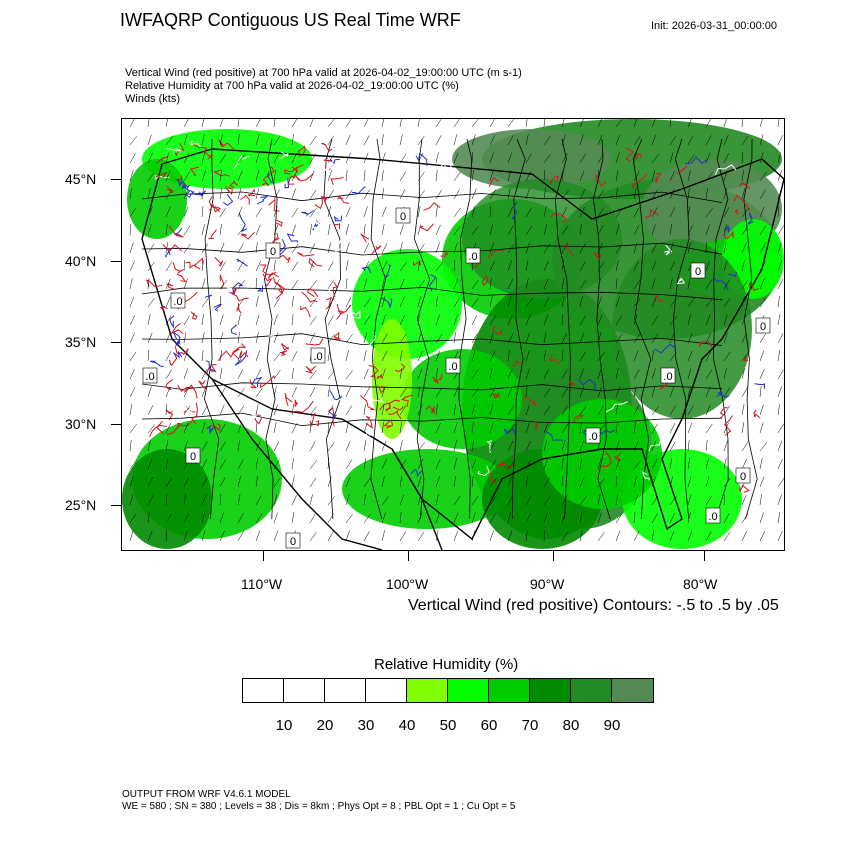  What do you see at coordinates (150, 375) in the screenshot?
I see `contour-label: .0` at bounding box center [150, 375].